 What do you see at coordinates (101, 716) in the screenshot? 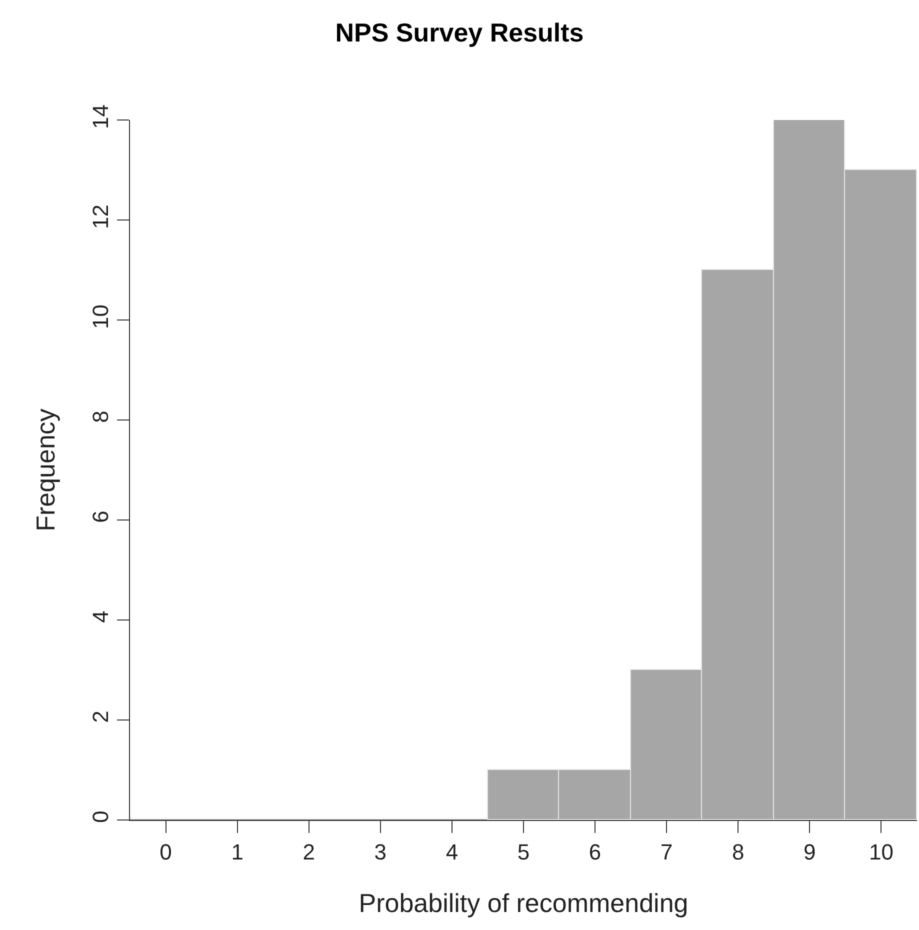
I see `y-tick-label: 2` at bounding box center [101, 716].